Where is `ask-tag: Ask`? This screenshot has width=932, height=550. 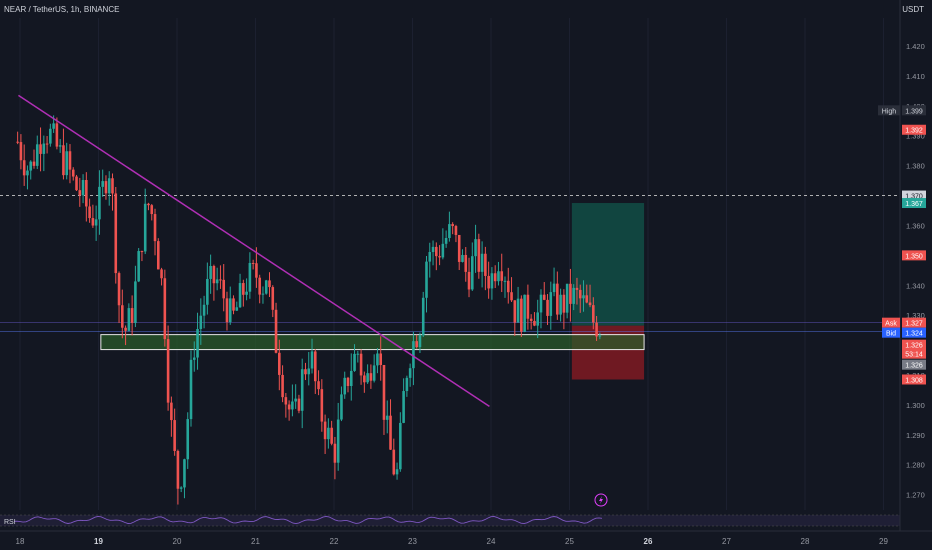
ask-tag: Ask is located at coordinates (891, 324).